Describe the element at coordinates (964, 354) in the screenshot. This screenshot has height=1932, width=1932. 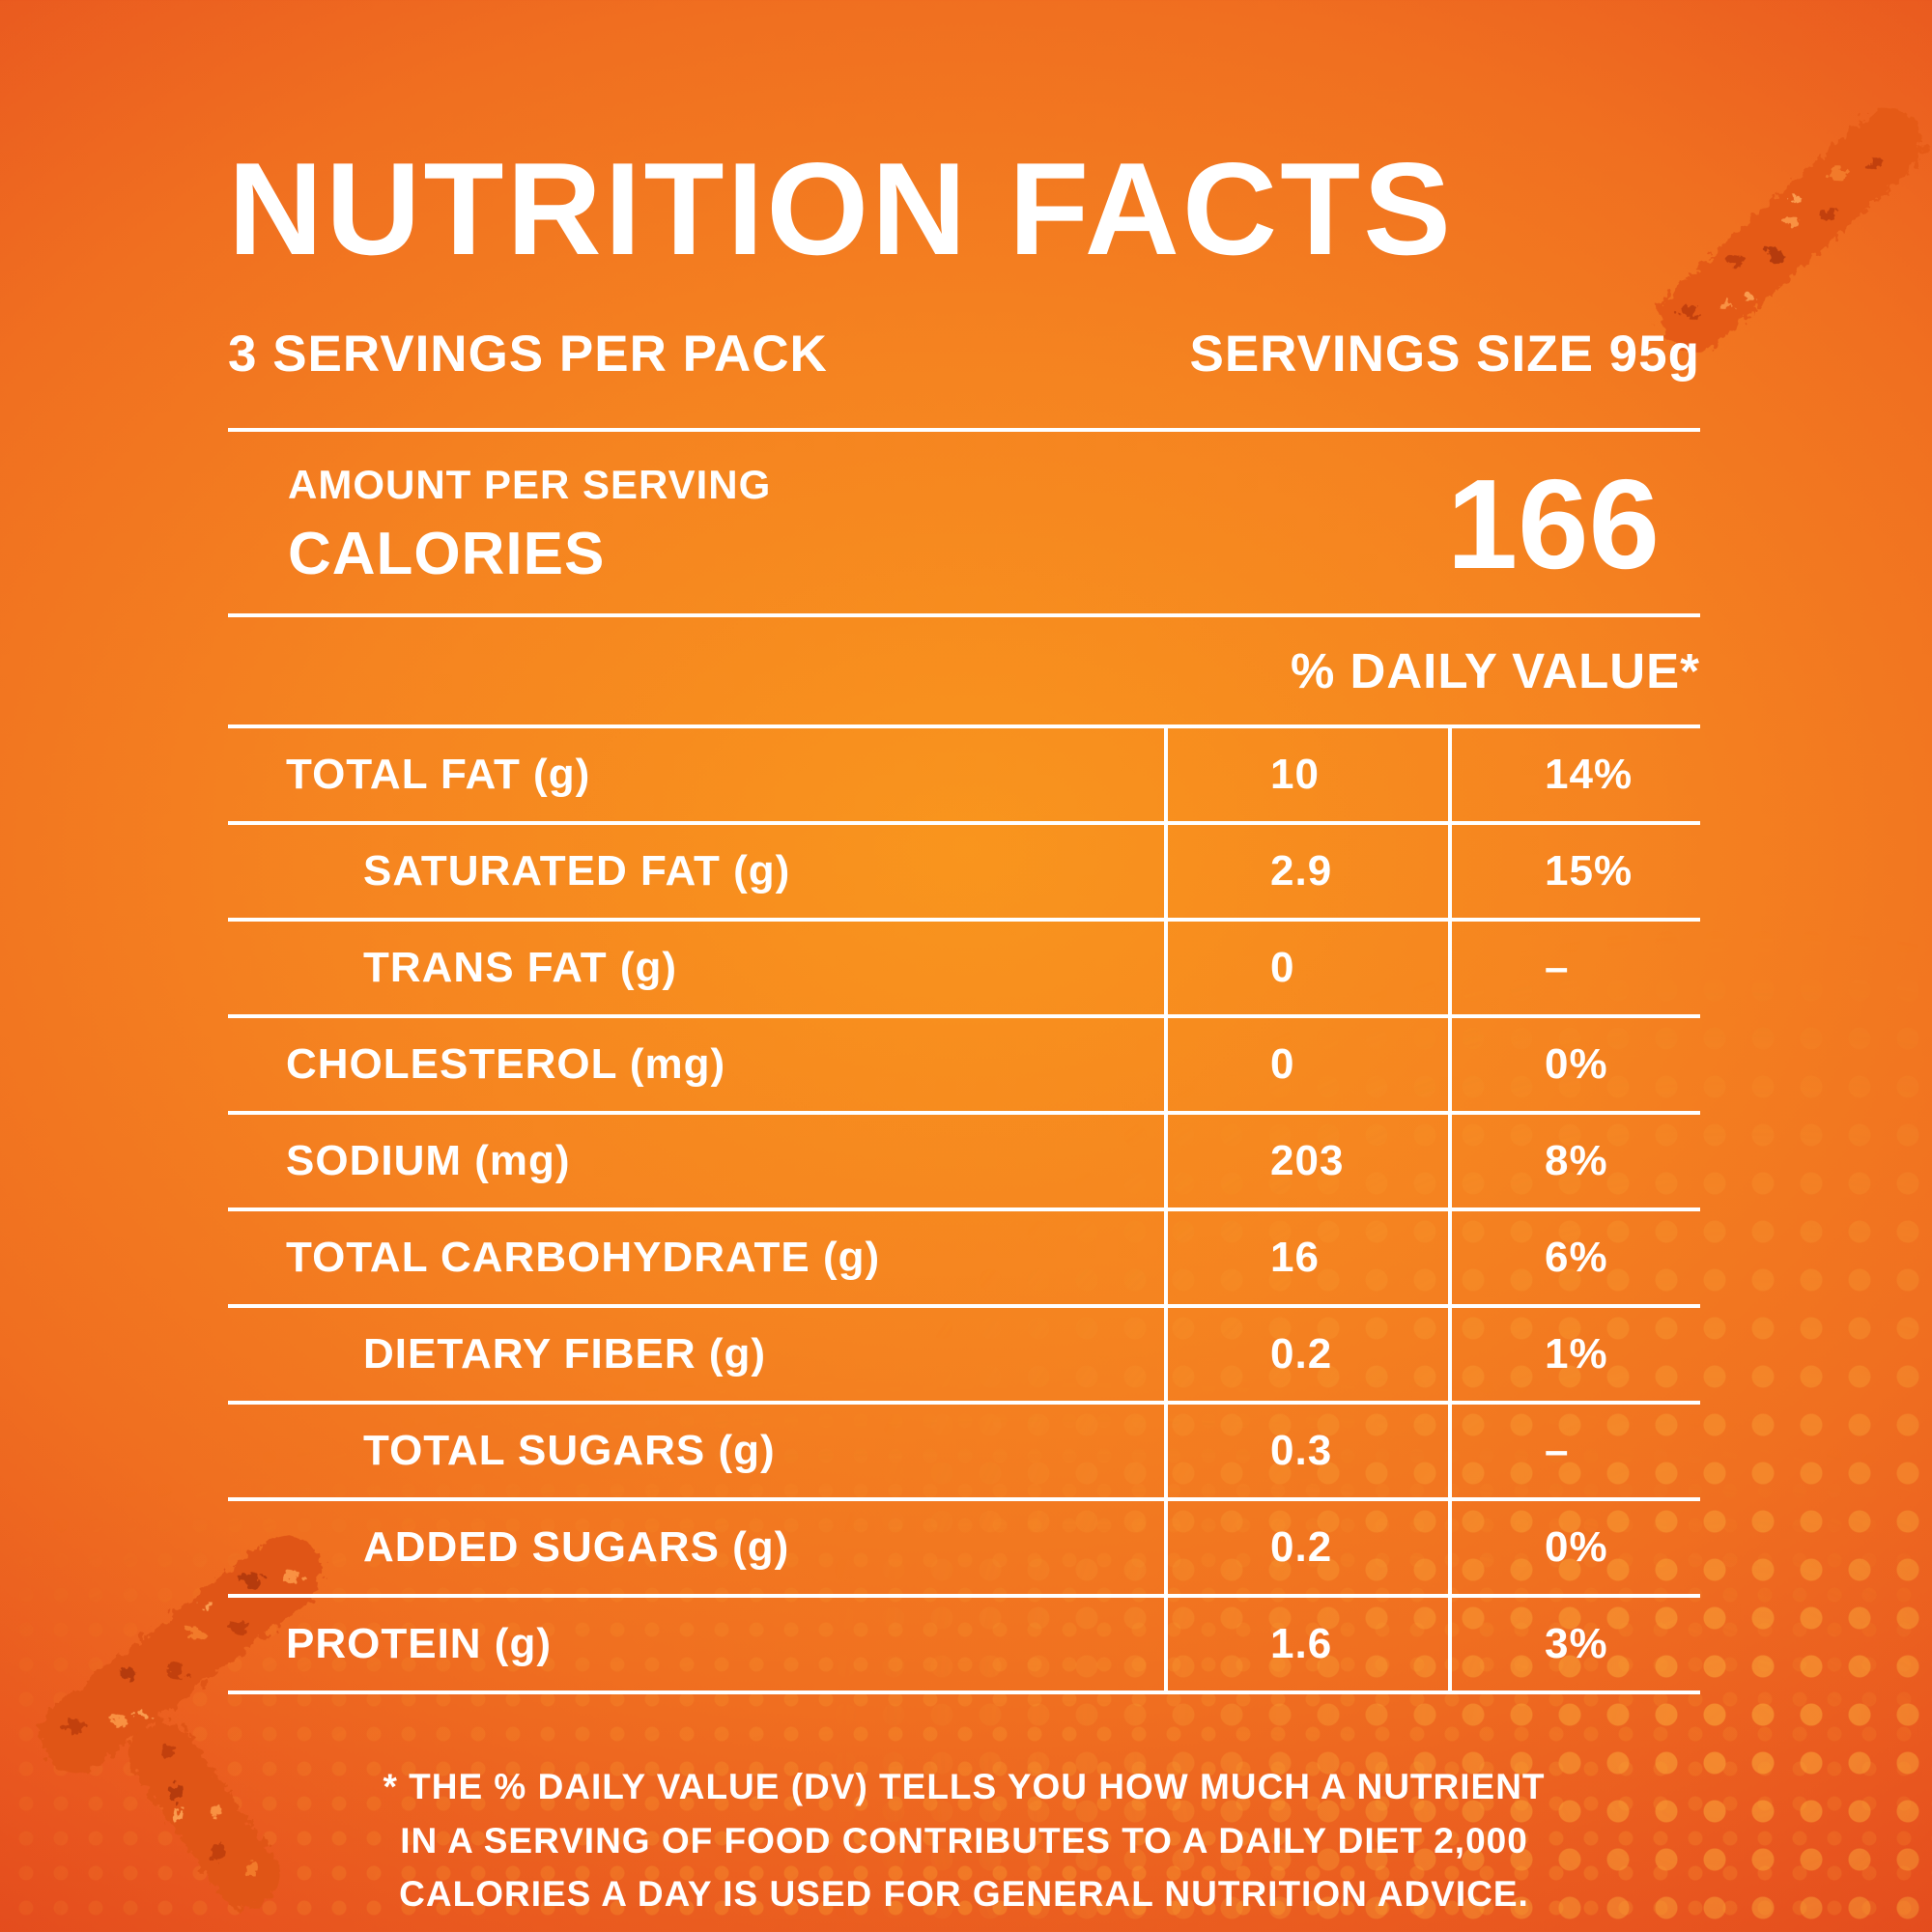
I see `servings-row: 3 SERVINGS PER PACK SERVINGS SIZE 95g` at that location.